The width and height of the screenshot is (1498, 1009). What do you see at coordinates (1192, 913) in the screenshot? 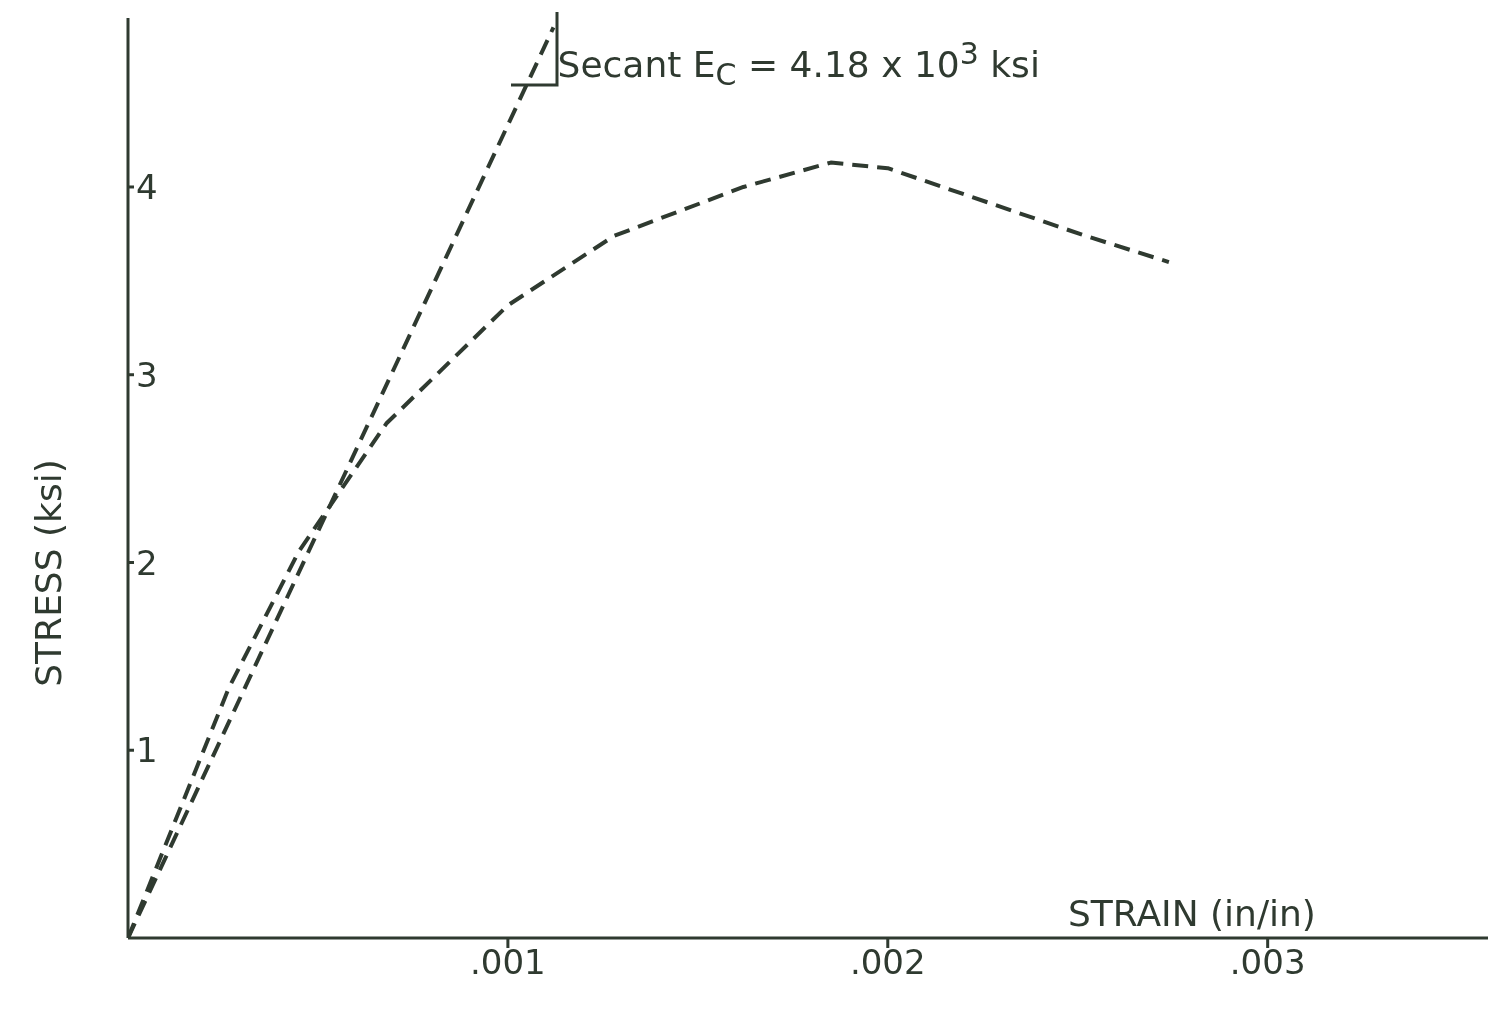
I see `x-axis-title: STRAIN (in/in)` at bounding box center [1192, 913].